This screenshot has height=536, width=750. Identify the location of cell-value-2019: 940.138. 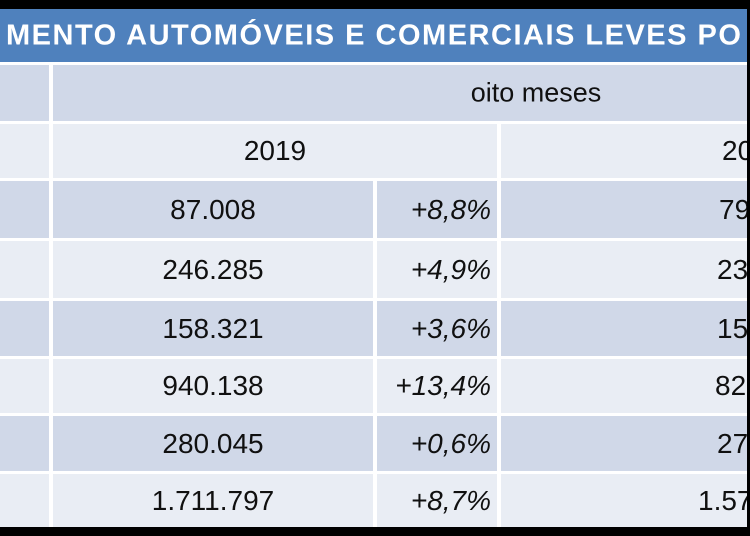
(213, 386).